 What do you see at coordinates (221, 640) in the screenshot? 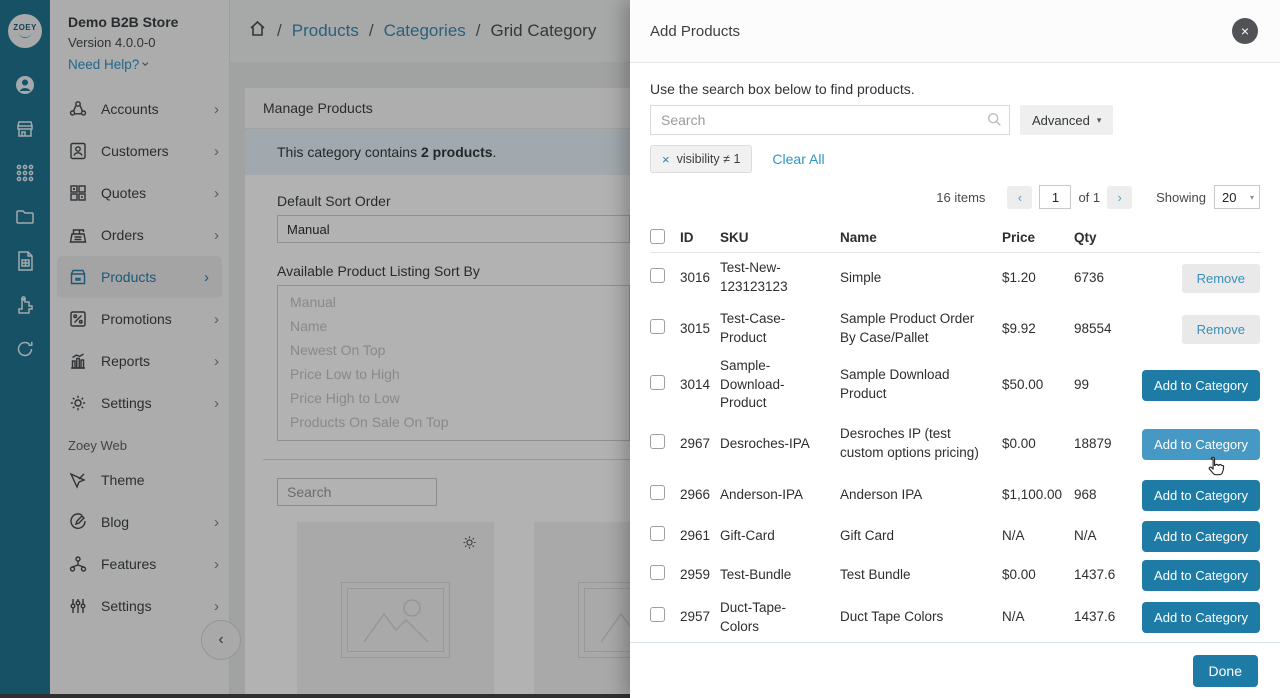
I see `sidebar-collapse-button: ‹` at bounding box center [221, 640].